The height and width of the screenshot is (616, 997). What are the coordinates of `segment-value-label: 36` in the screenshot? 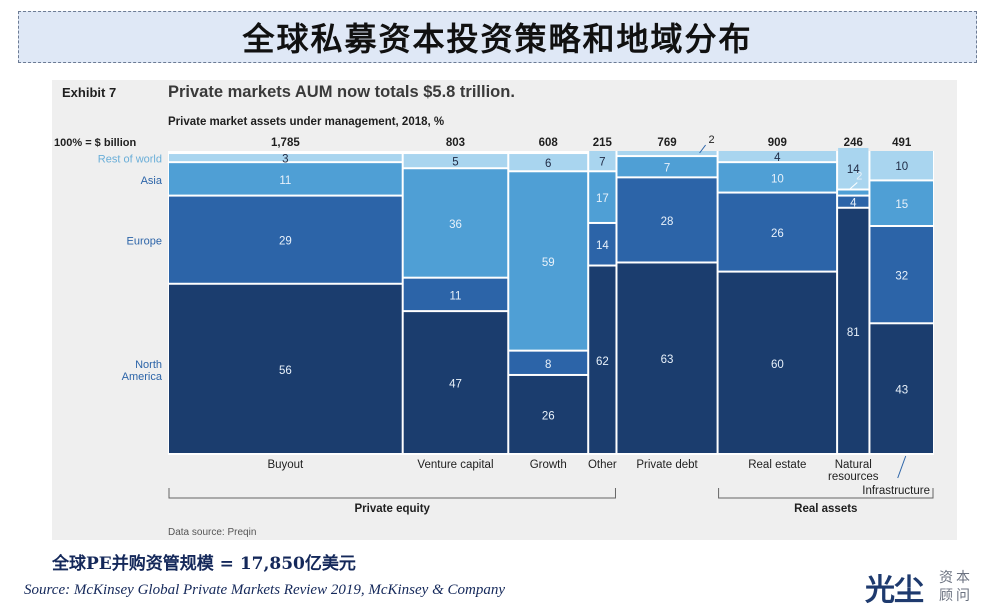 It's located at (455, 225).